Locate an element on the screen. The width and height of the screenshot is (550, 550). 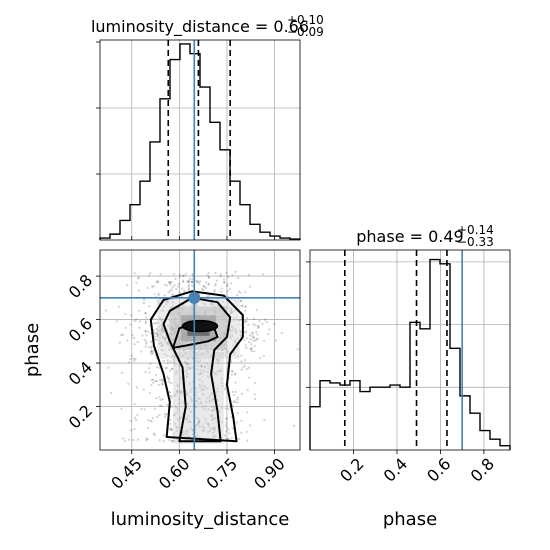
lumdist-xlabel: luminosity_distance is located at coordinates (200, 519).